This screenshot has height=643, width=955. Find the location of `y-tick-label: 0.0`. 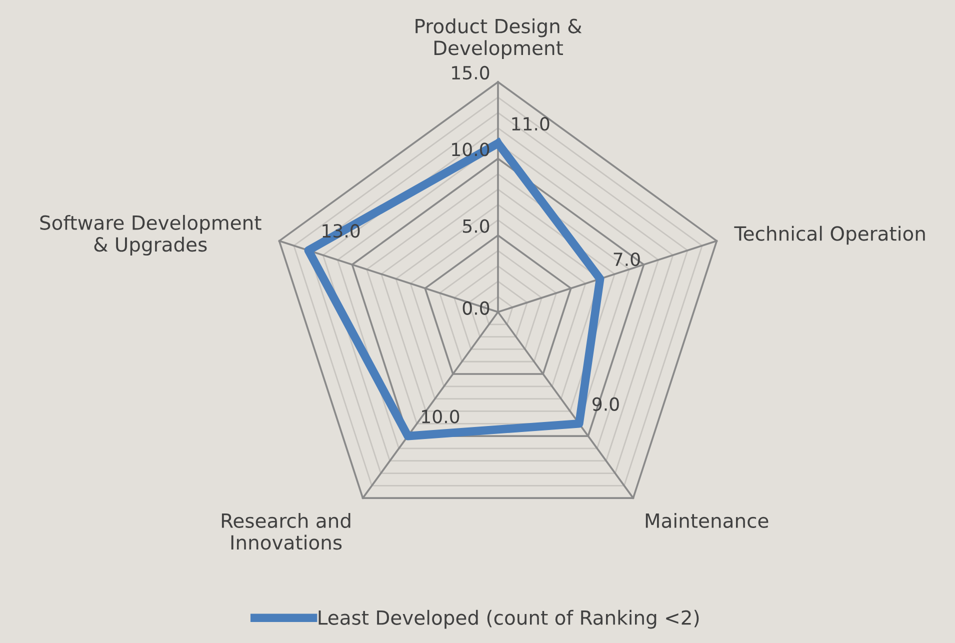

y-tick-label: 0.0 is located at coordinates (476, 308).